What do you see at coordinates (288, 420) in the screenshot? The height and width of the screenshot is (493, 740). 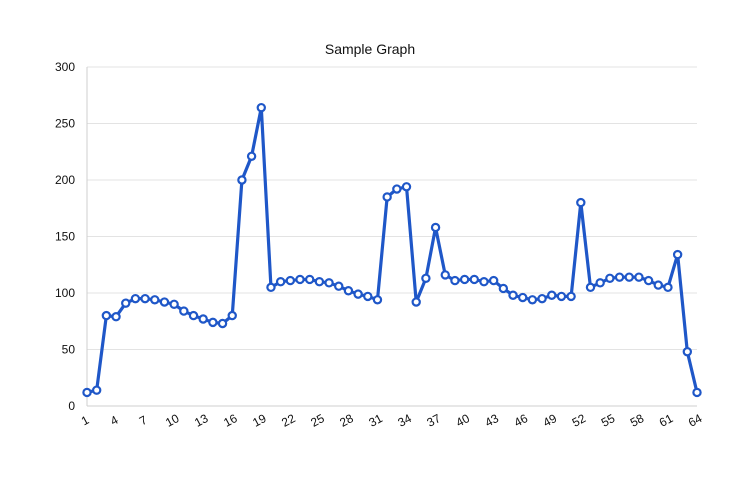 I see `x-tick-label: 22` at bounding box center [288, 420].